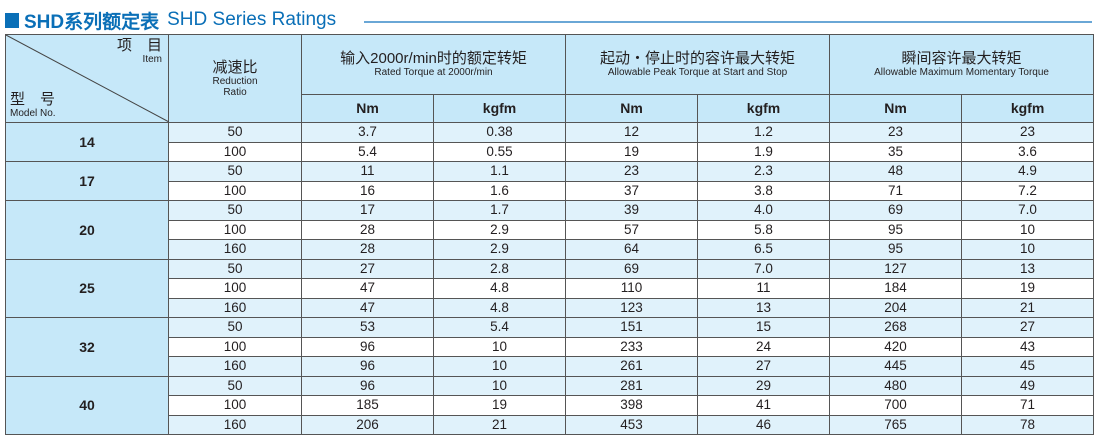 The width and height of the screenshot is (1096, 437). I want to click on value-cell: 1.7, so click(499, 210).